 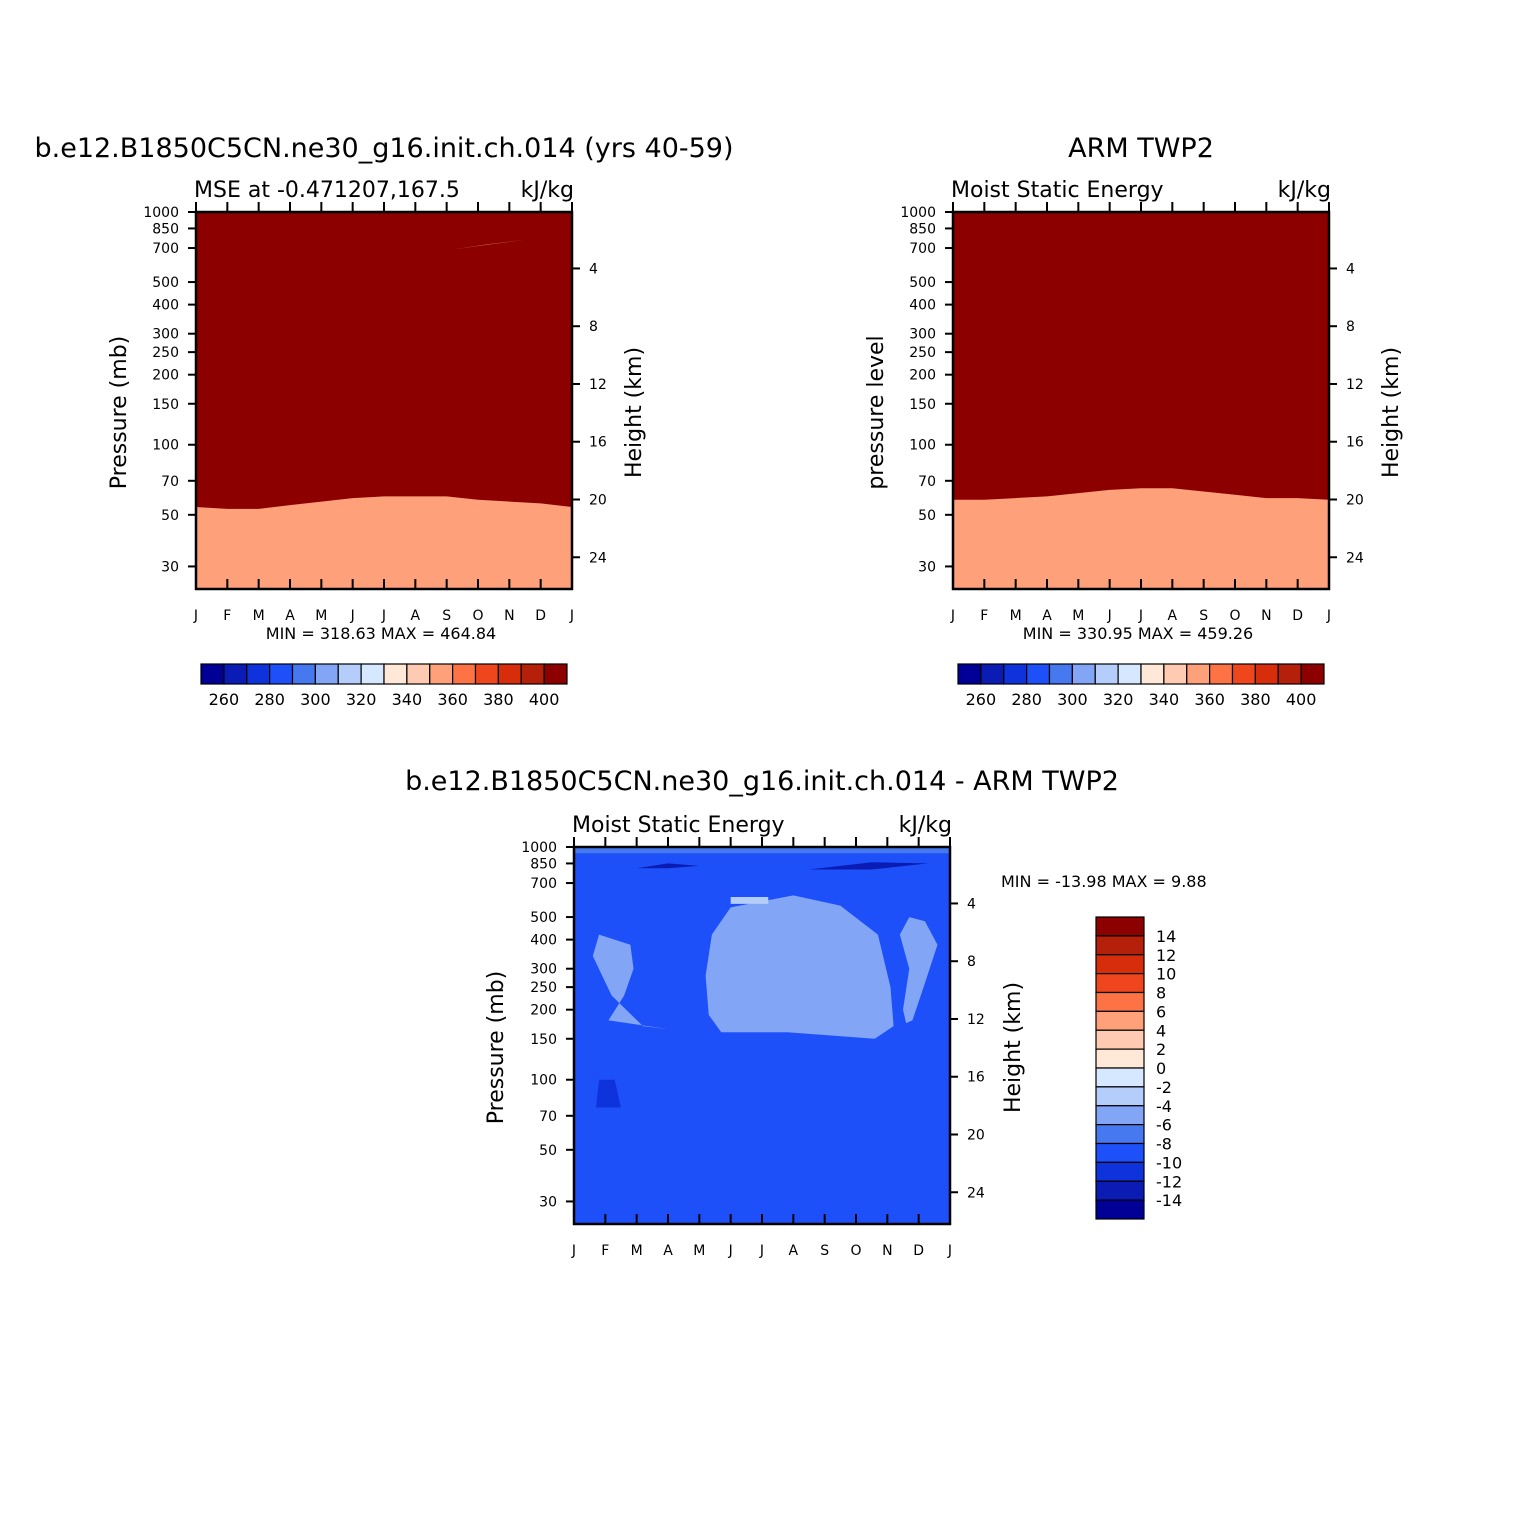 I want to click on colorbar-label: 260, so click(x=981, y=699).